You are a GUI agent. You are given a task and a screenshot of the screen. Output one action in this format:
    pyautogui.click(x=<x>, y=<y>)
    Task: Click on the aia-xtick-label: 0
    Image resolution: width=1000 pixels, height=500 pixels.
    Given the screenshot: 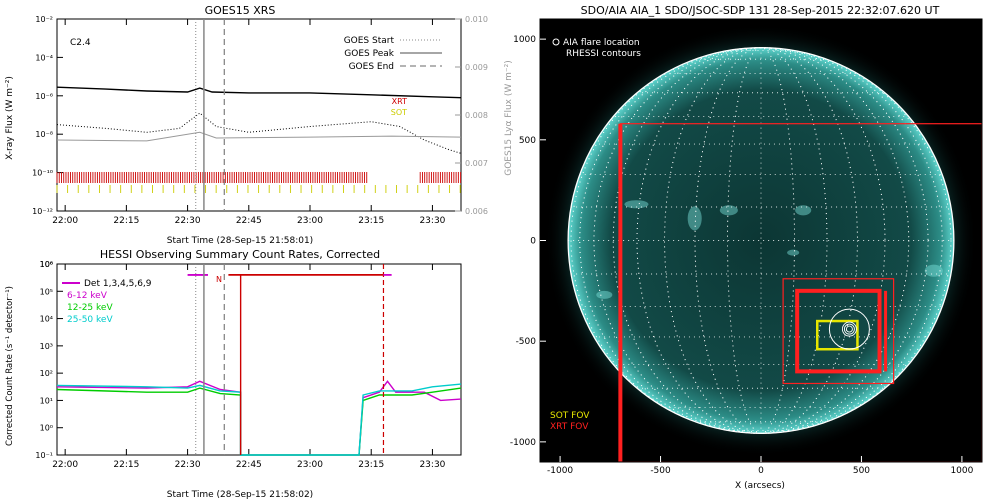 What is the action you would take?
    pyautogui.click(x=761, y=471)
    